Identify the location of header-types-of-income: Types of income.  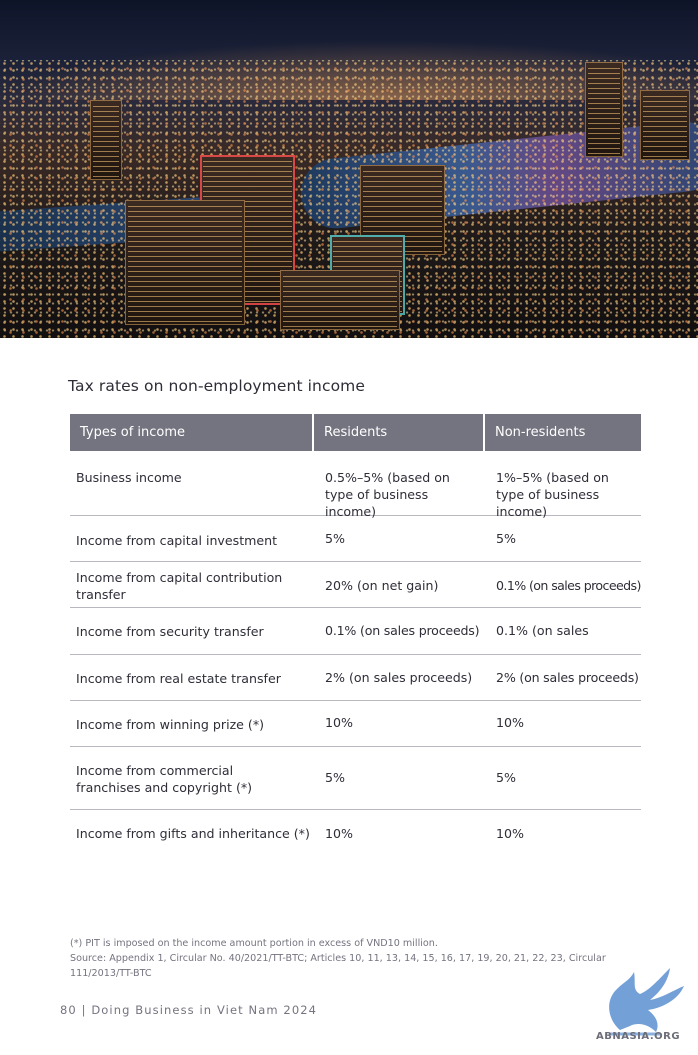
(133, 432).